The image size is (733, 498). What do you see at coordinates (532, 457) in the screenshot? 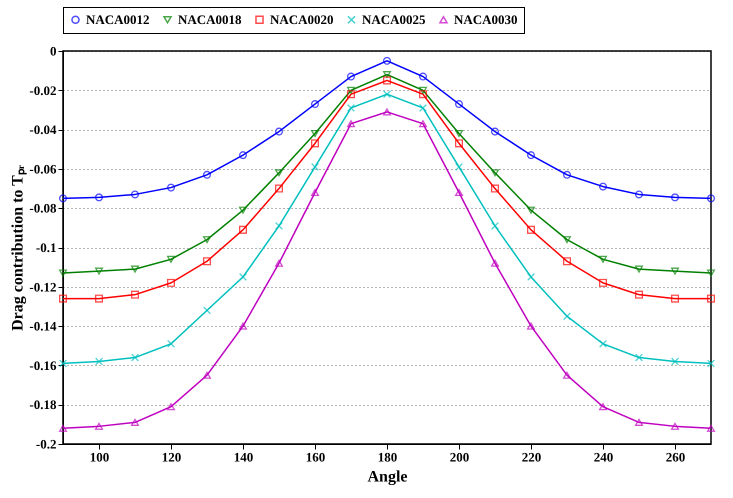
I see `x-tick-label: 220` at bounding box center [532, 457].